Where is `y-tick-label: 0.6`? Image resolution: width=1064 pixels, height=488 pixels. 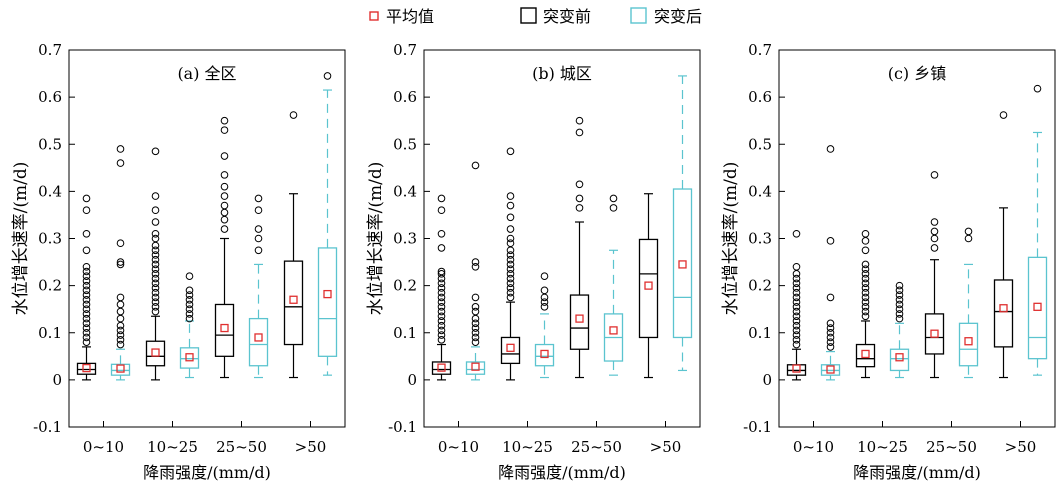
y-tick-label: 0.6 is located at coordinates (760, 97).